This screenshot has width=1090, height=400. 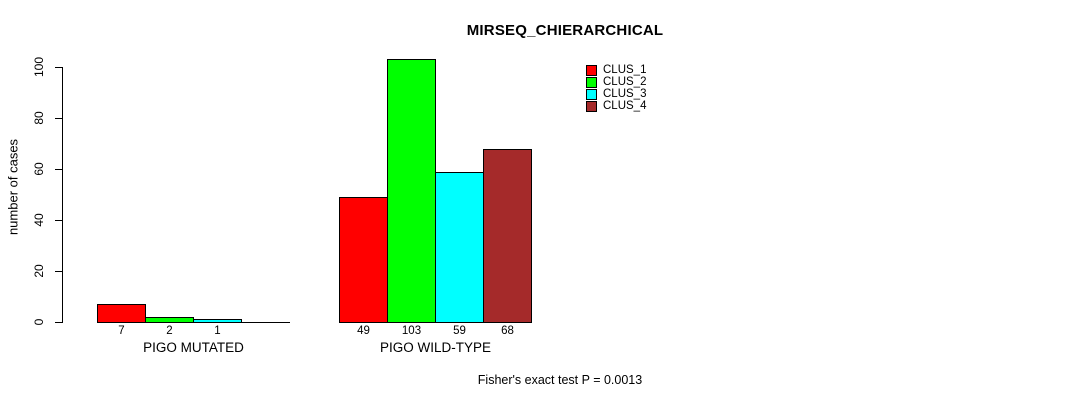 I want to click on fisher-test-annotation: Fisher's exact test P = 0.0013, so click(x=560, y=380).